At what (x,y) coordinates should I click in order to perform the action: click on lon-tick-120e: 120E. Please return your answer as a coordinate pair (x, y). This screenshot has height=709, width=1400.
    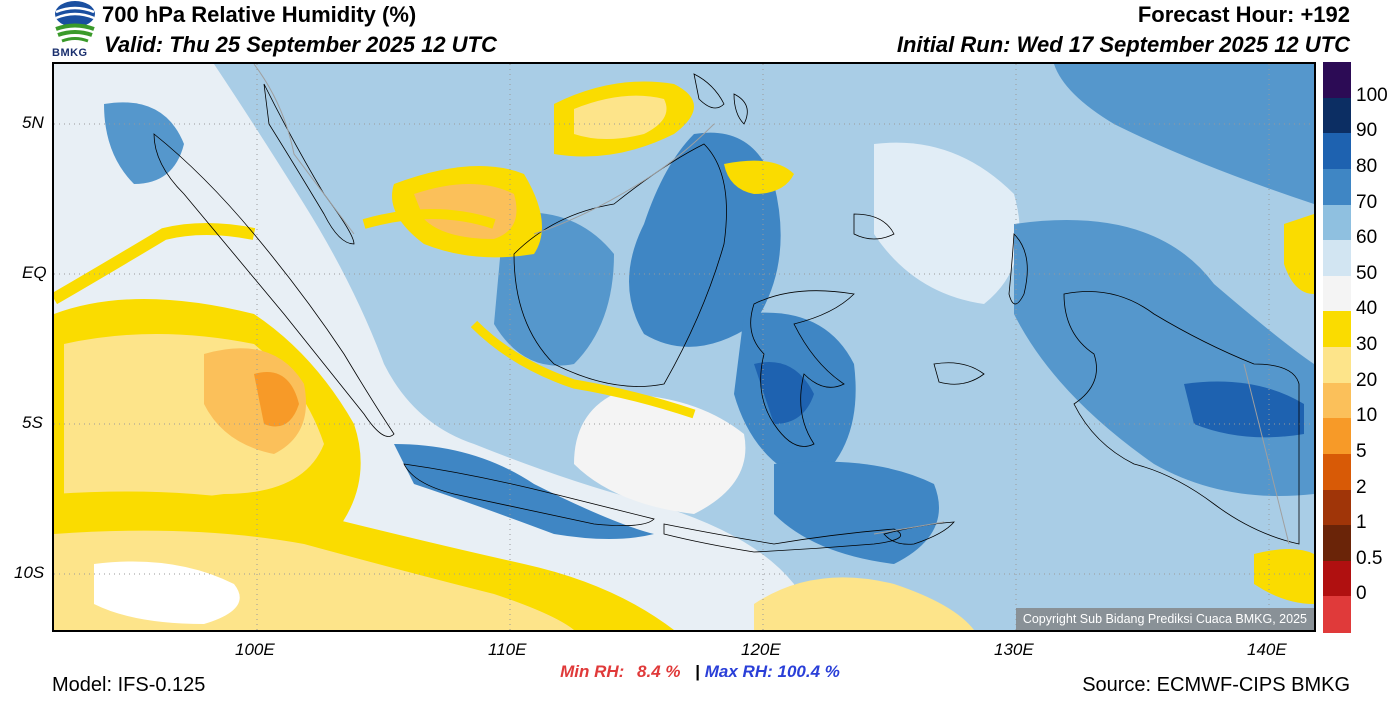
    Looking at the image, I should click on (761, 649).